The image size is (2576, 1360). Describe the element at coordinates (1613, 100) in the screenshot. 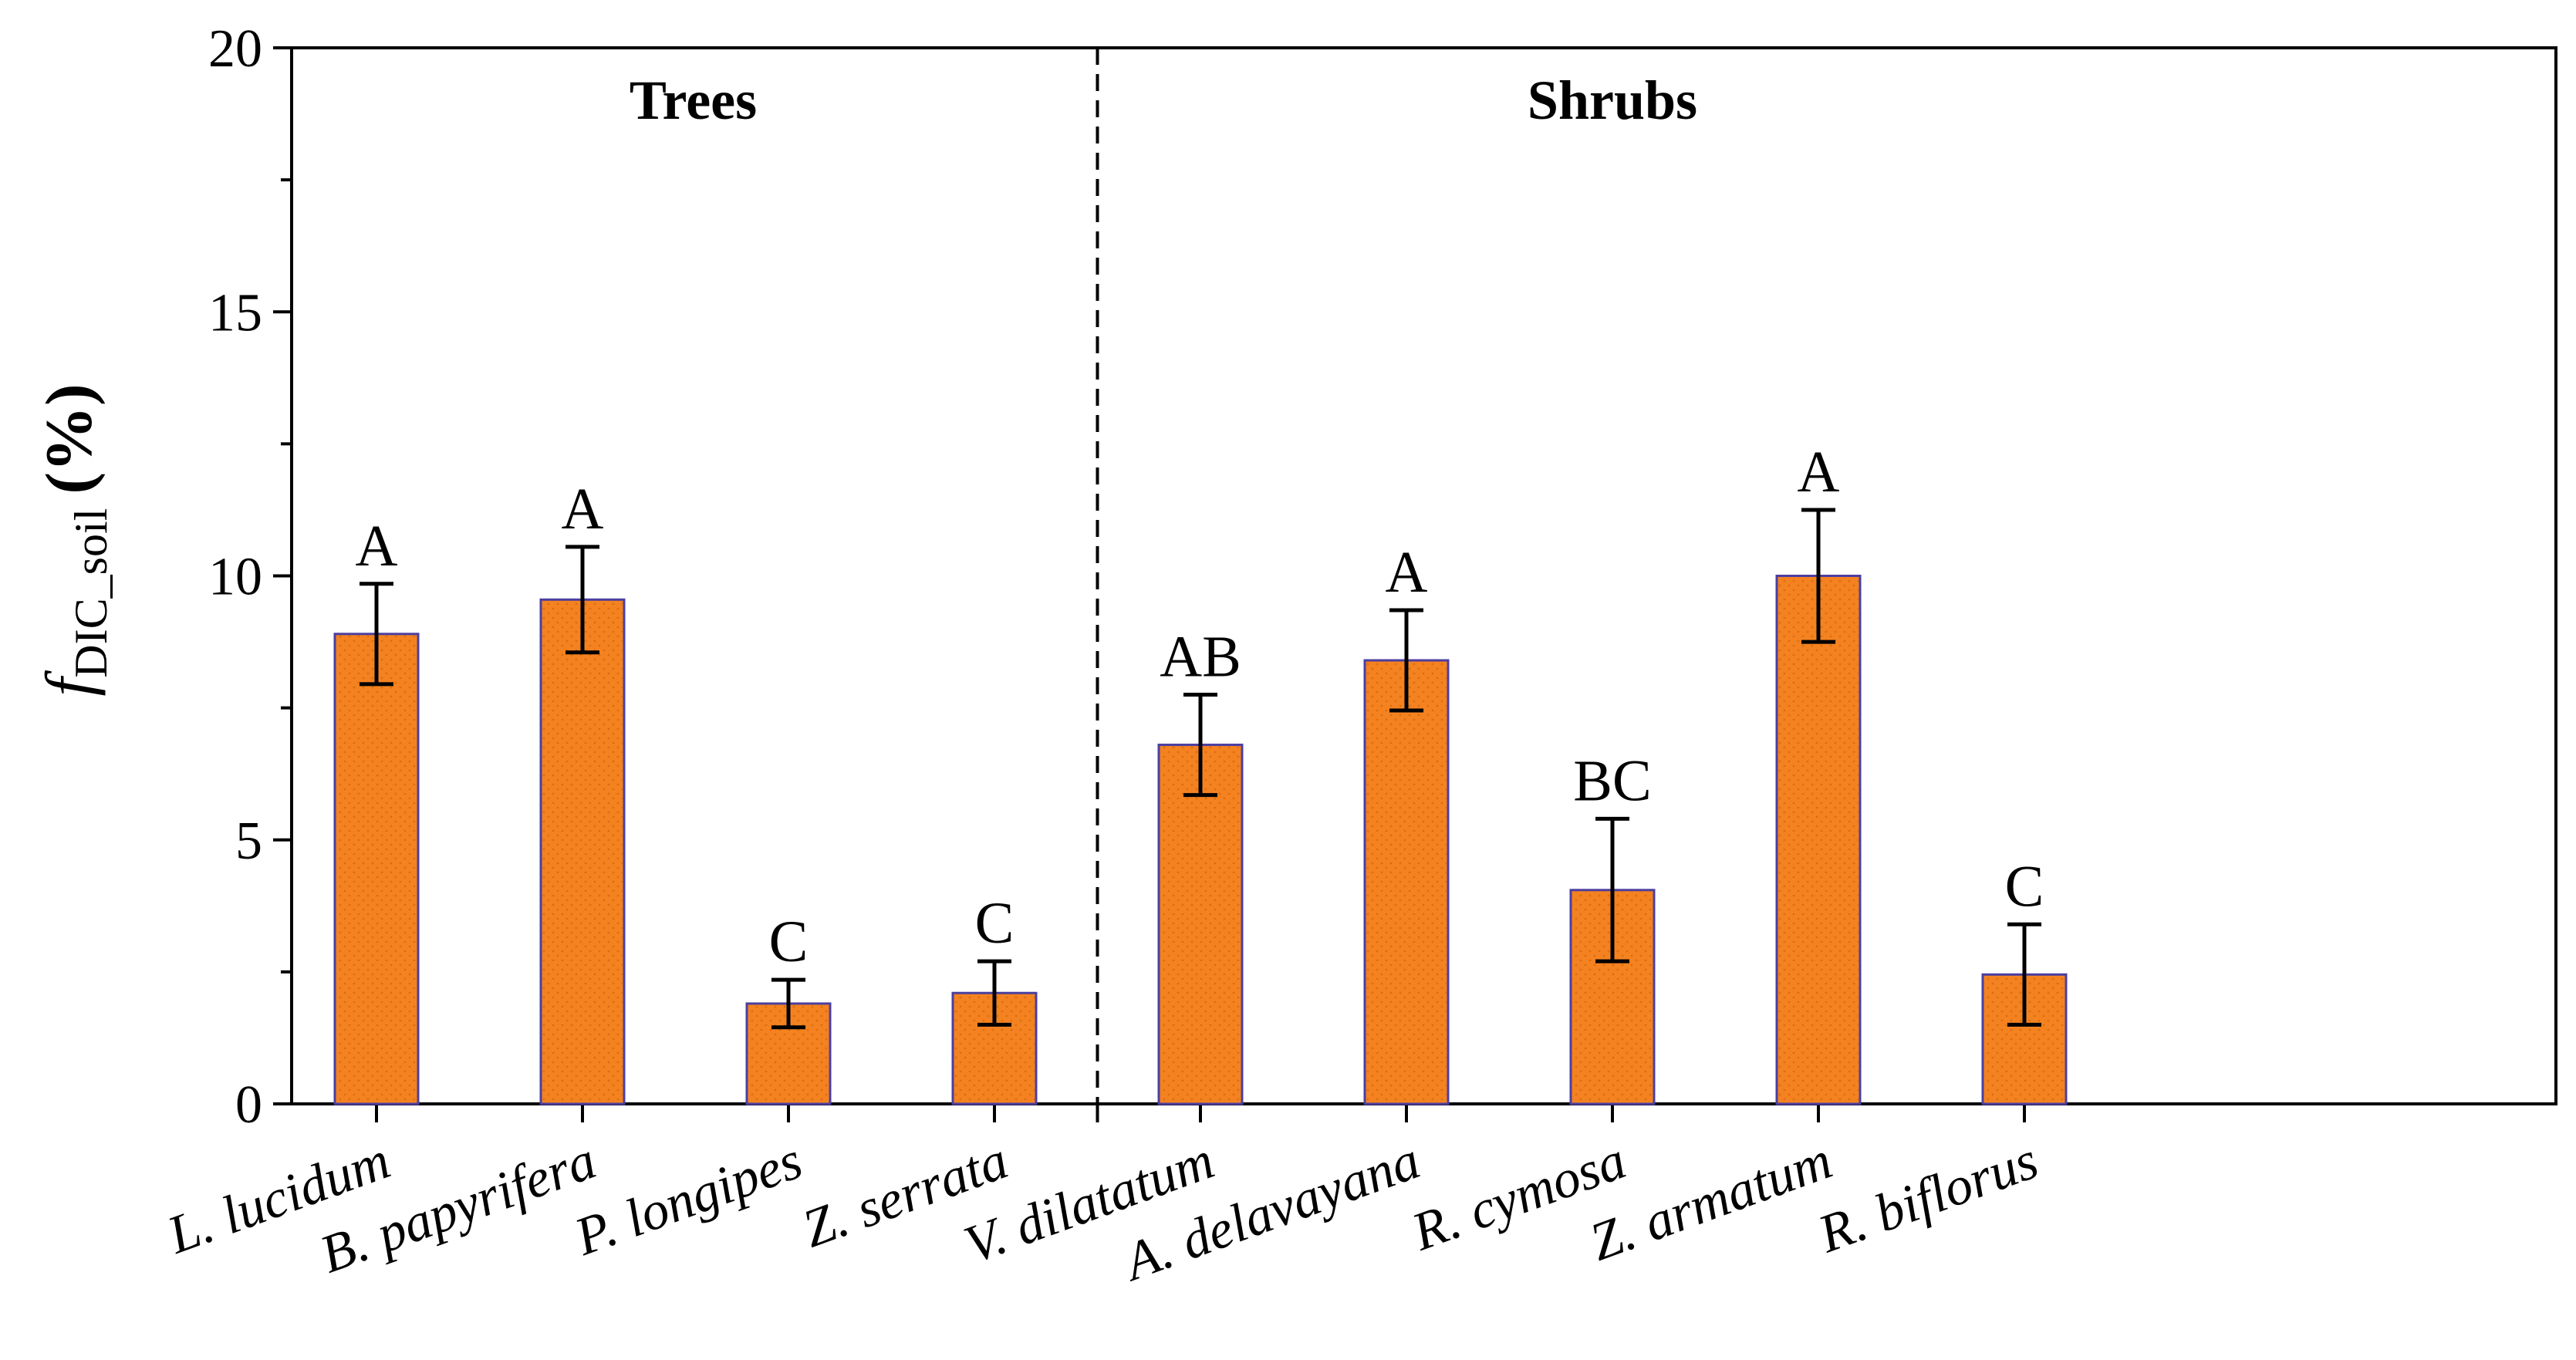

I see `group-label-shrubs: Shrubs` at that location.